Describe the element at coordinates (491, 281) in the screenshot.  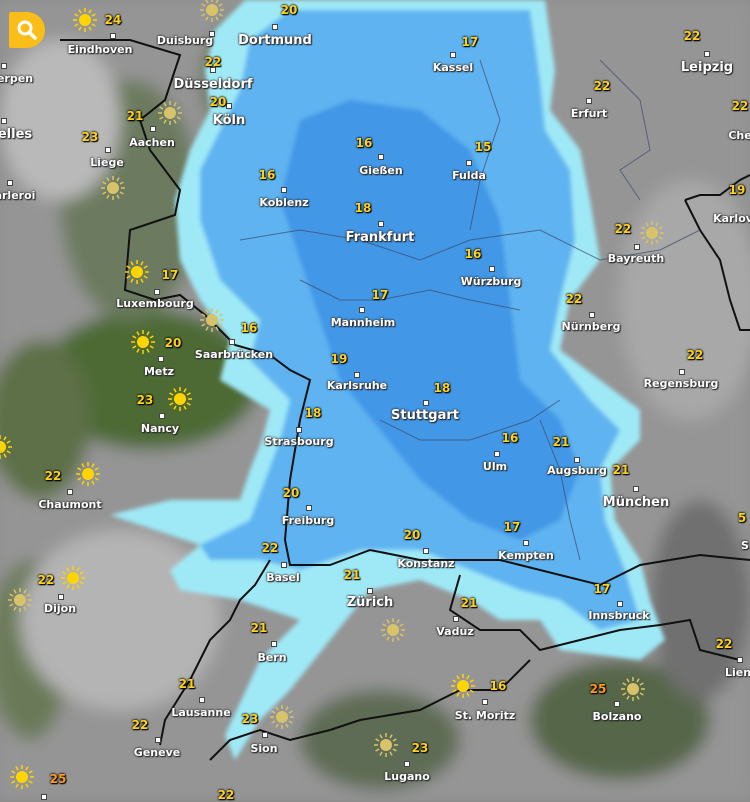
I see `city-label: Würzburg` at that location.